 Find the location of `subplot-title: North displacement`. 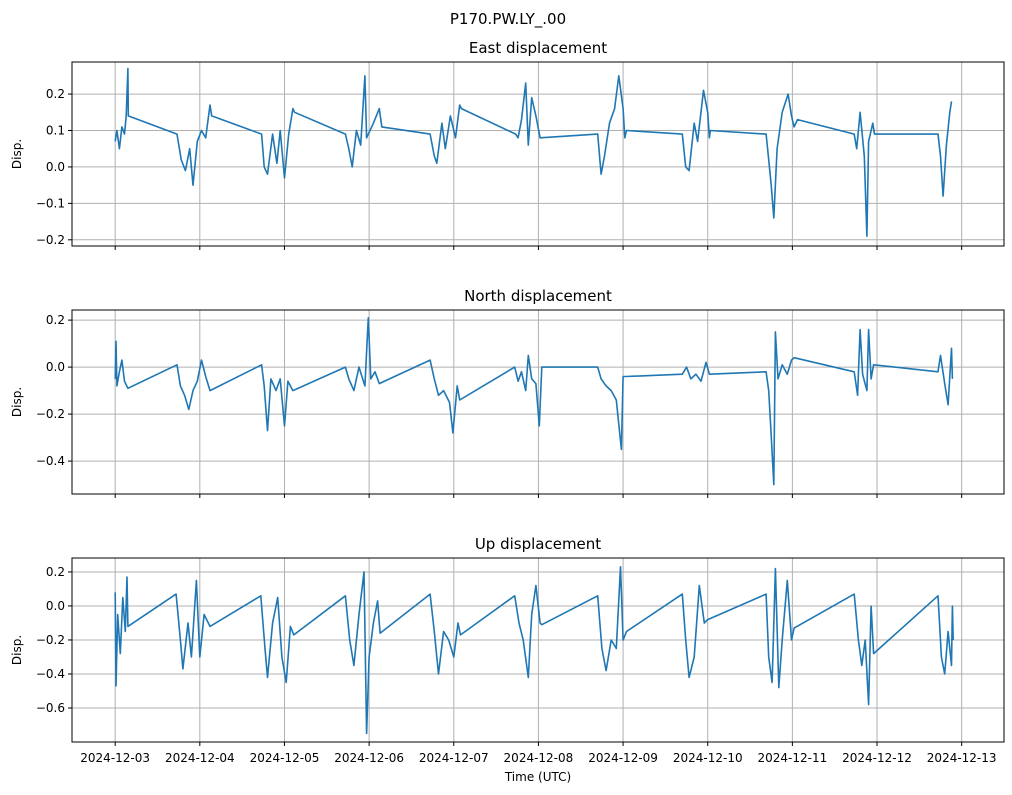

subplot-title: North displacement is located at coordinates (538, 296).